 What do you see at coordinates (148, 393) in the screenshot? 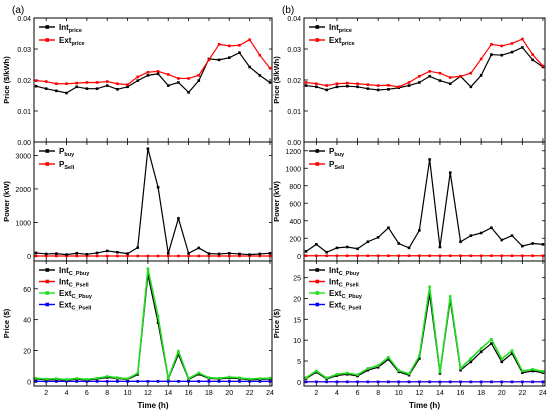
I see `x-tick-label: 12` at bounding box center [148, 393].